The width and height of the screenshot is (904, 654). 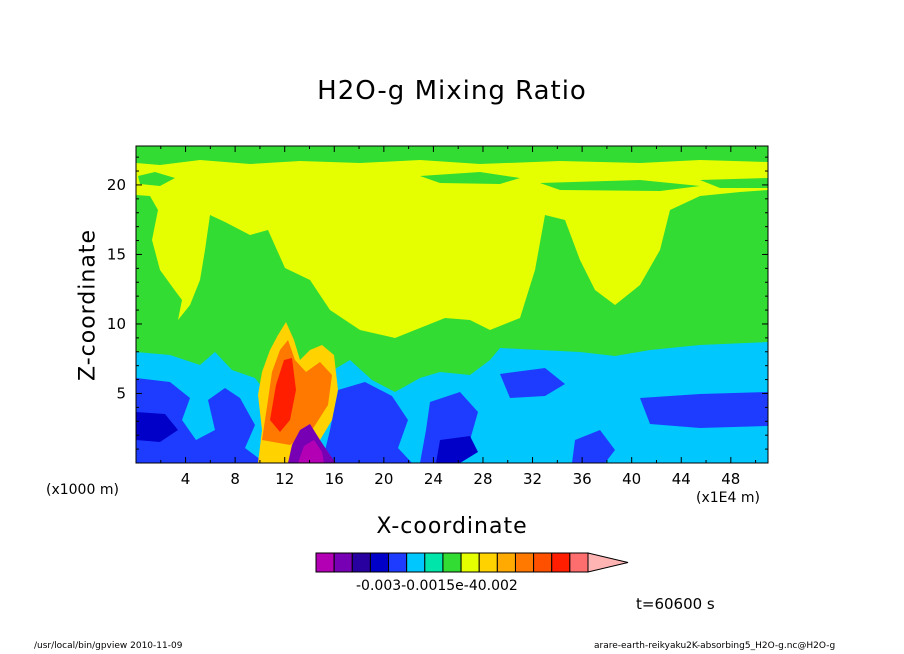 I want to click on x-tick-label: 32, so click(x=532, y=479).